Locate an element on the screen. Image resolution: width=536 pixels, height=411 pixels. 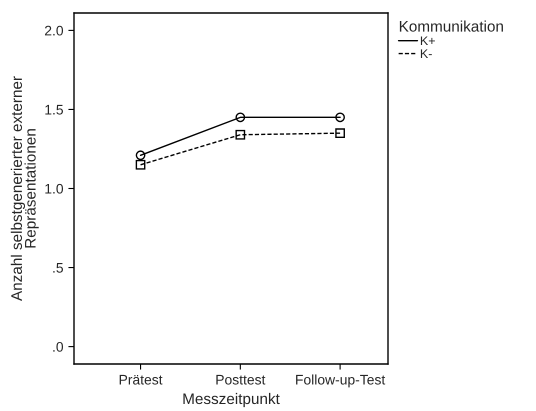
x-tick-label: Posttest is located at coordinates (241, 379).